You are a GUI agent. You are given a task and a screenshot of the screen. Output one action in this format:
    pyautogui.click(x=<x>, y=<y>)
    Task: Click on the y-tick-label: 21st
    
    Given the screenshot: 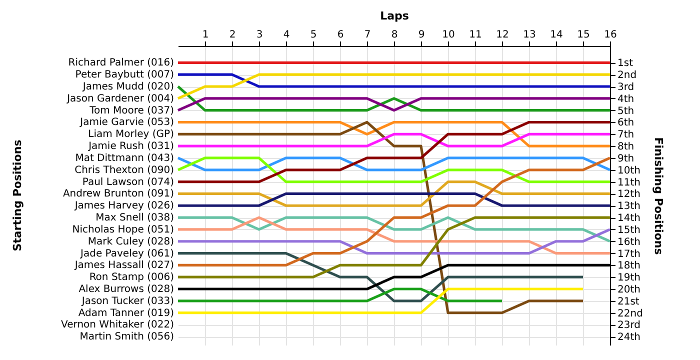 What is the action you would take?
    pyautogui.click(x=629, y=302)
    